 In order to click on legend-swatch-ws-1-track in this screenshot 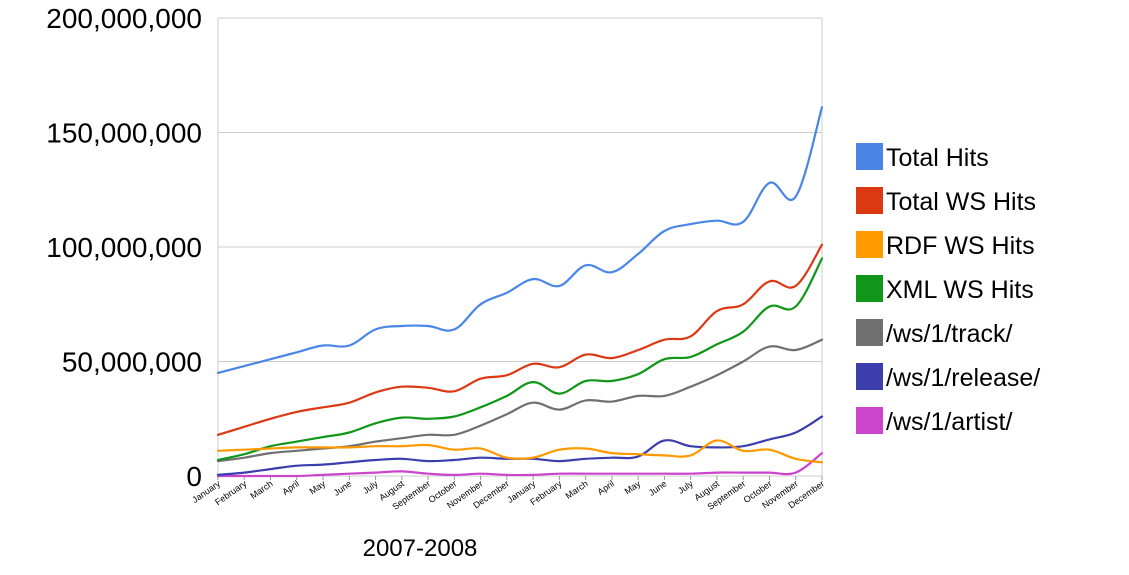, I will do `click(869, 332)`.